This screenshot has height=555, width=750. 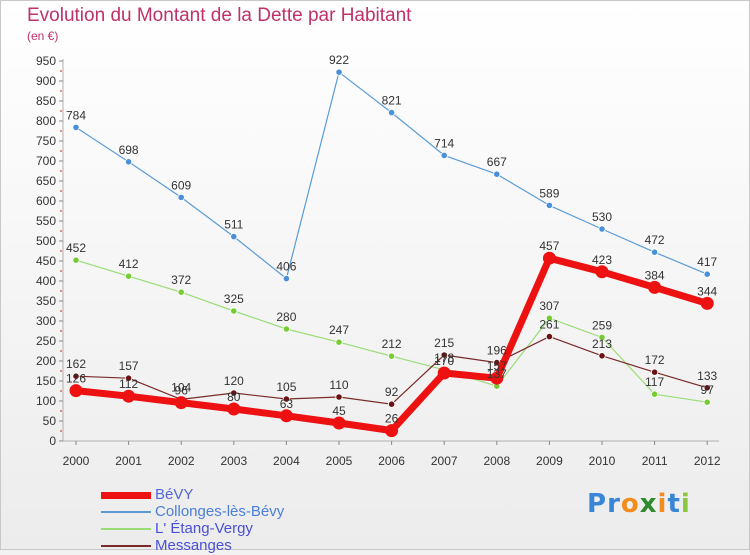 I want to click on series-2-point-2002, so click(x=181, y=292).